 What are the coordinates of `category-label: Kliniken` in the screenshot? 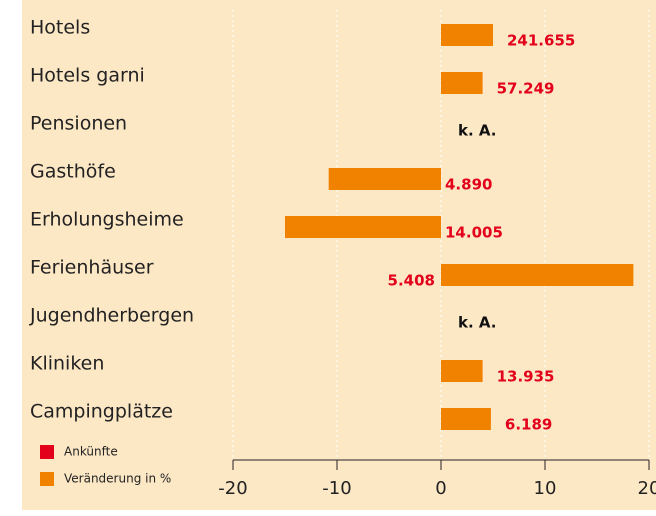 It's located at (67, 364).